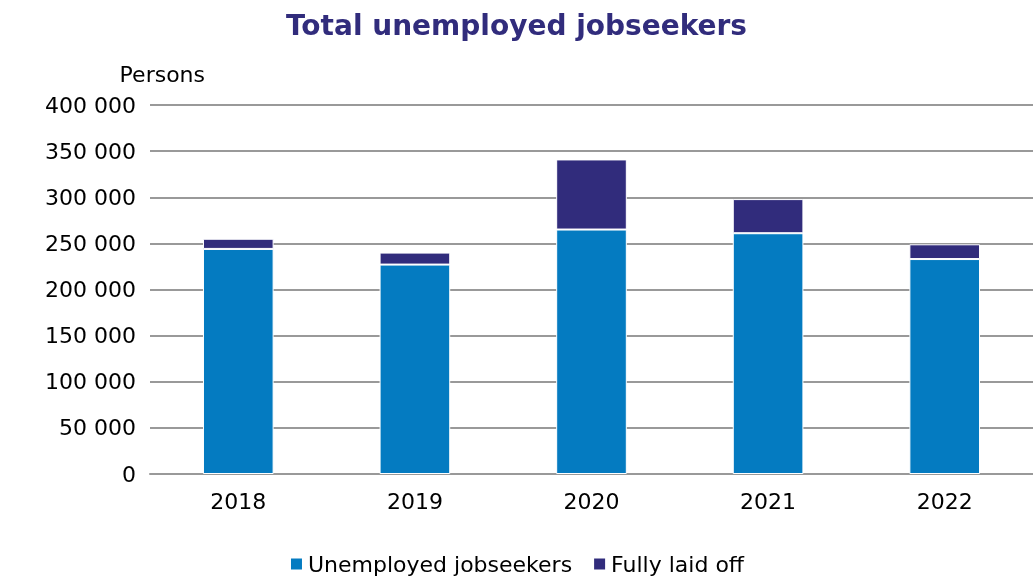  What do you see at coordinates (90, 336) in the screenshot?
I see `y-tick-label: 150 000` at bounding box center [90, 336].